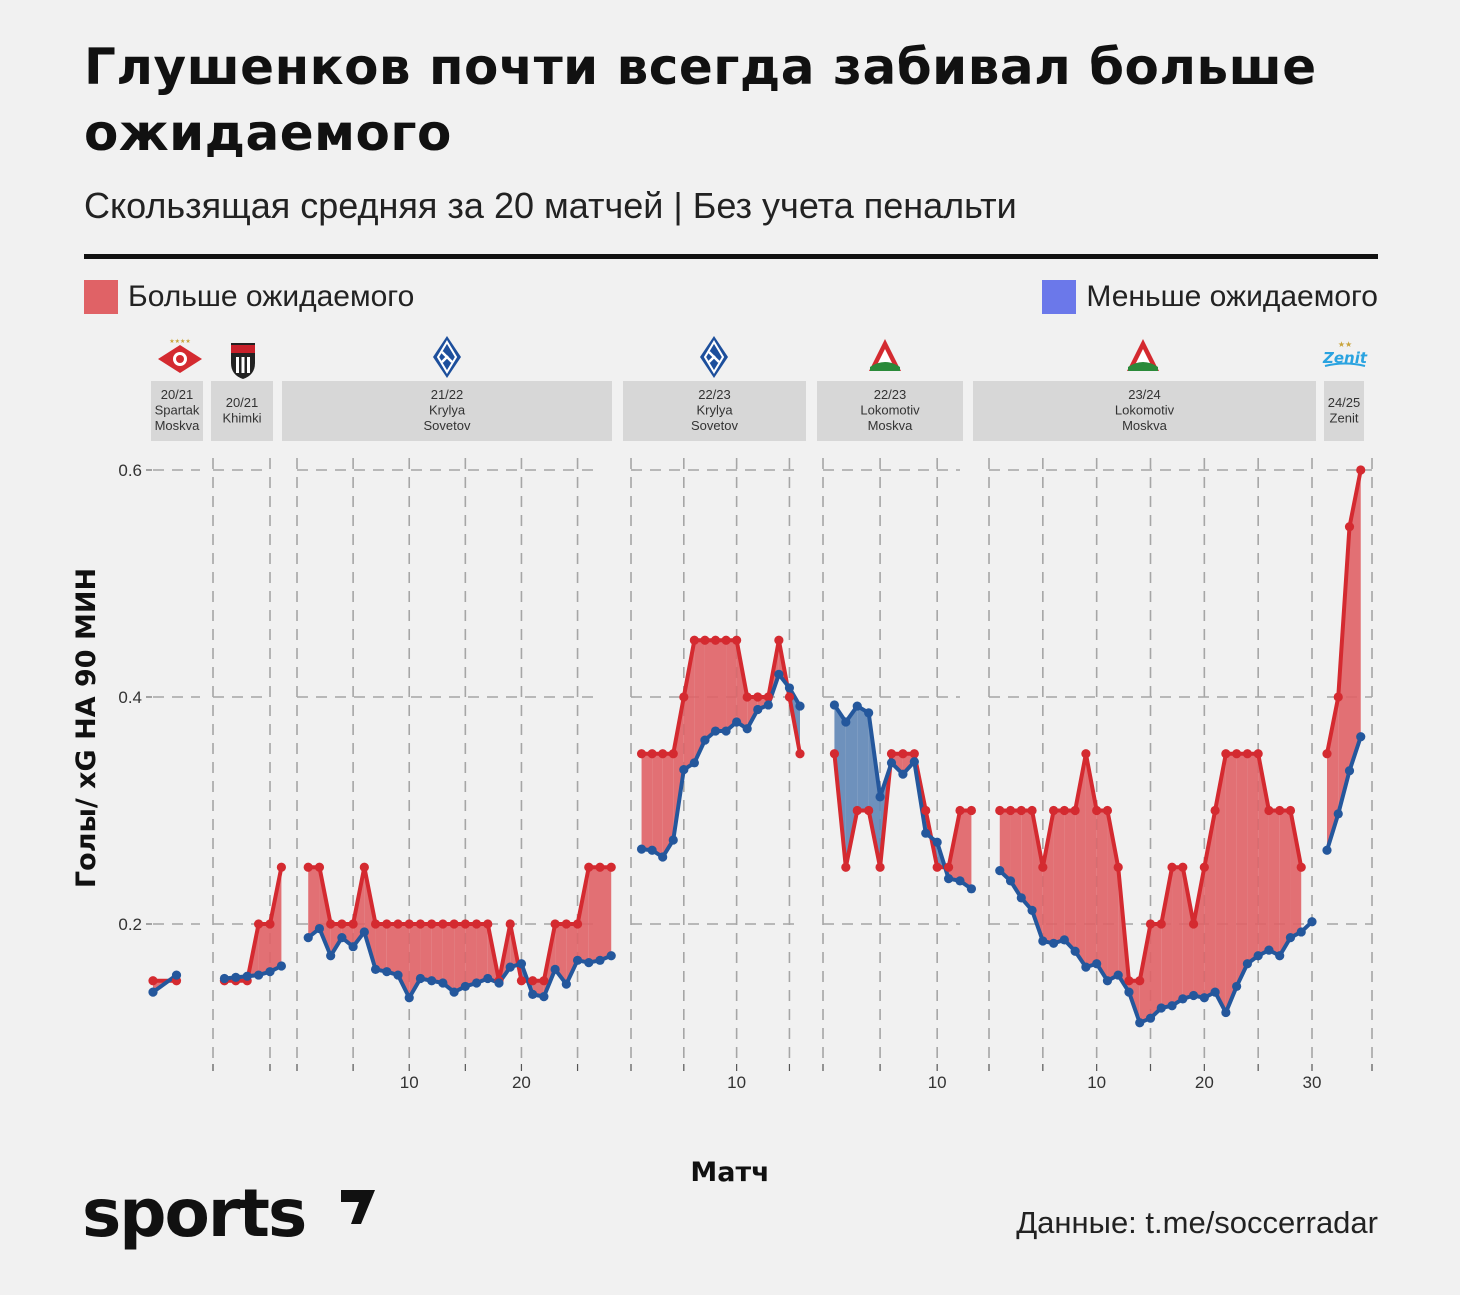  I want to click on spartak-logo-icon: ★★★★, so click(180, 355).